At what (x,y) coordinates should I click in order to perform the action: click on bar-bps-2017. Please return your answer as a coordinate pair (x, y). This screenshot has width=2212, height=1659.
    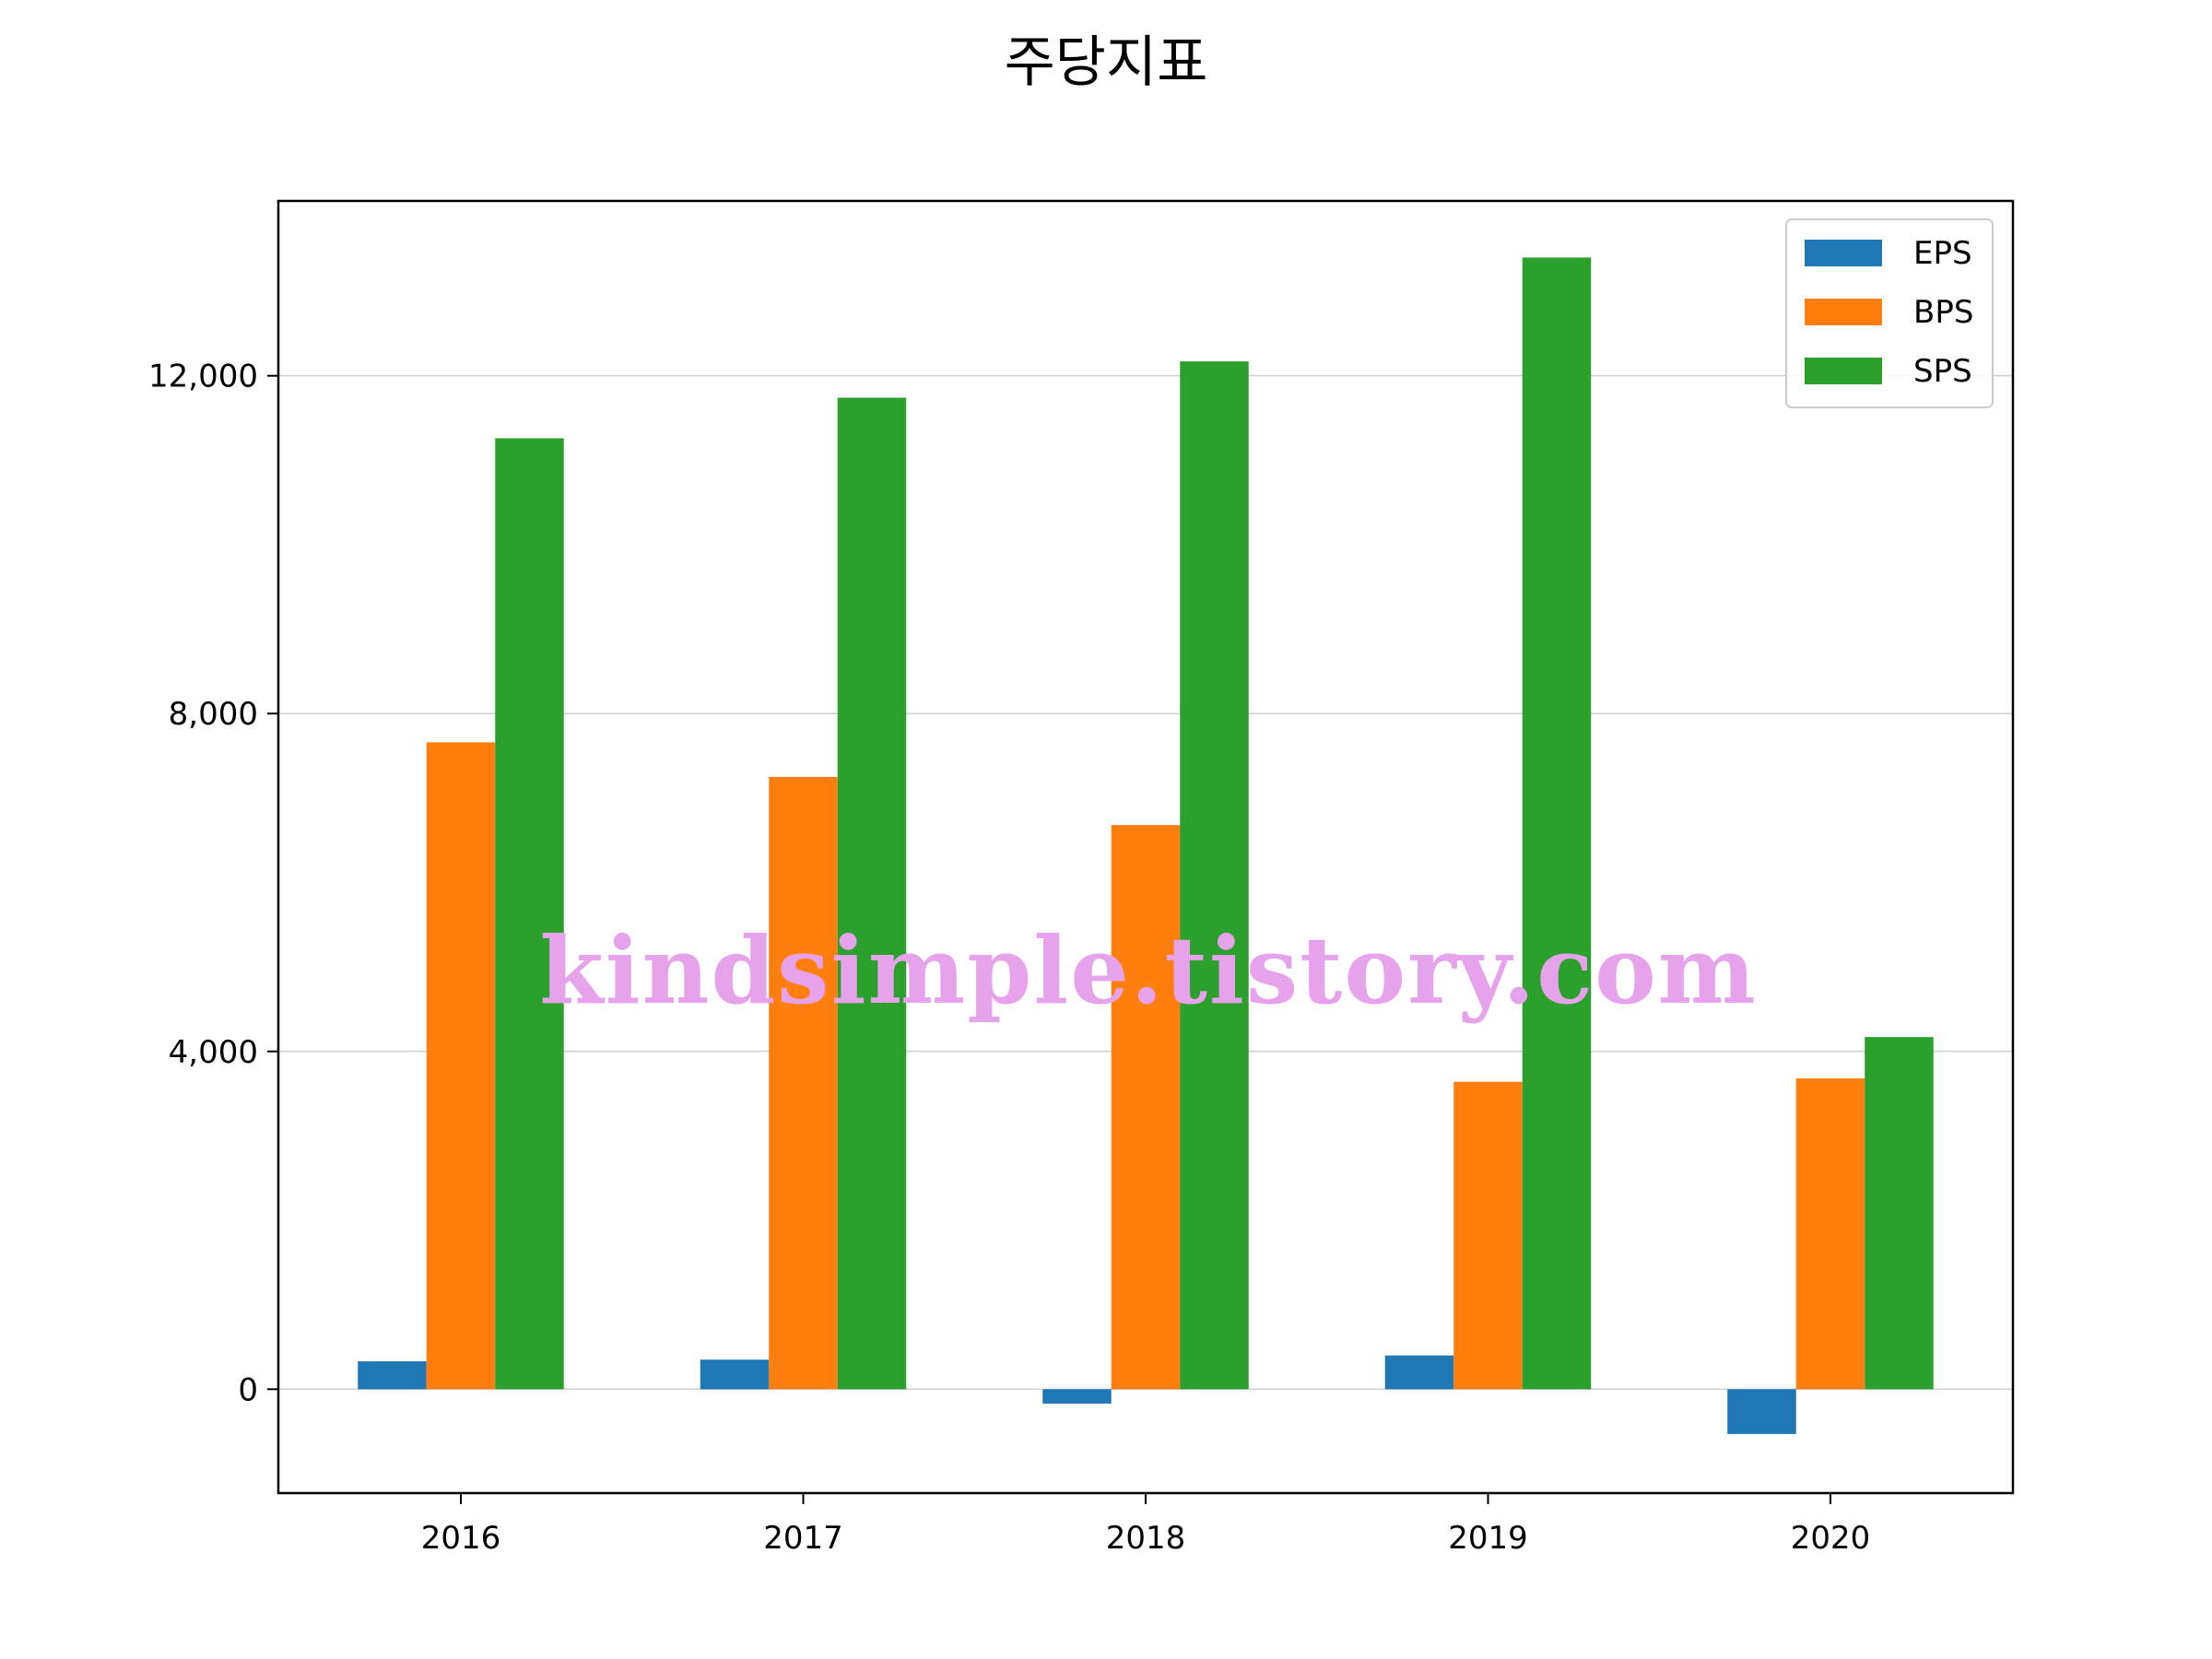
    Looking at the image, I should click on (803, 1083).